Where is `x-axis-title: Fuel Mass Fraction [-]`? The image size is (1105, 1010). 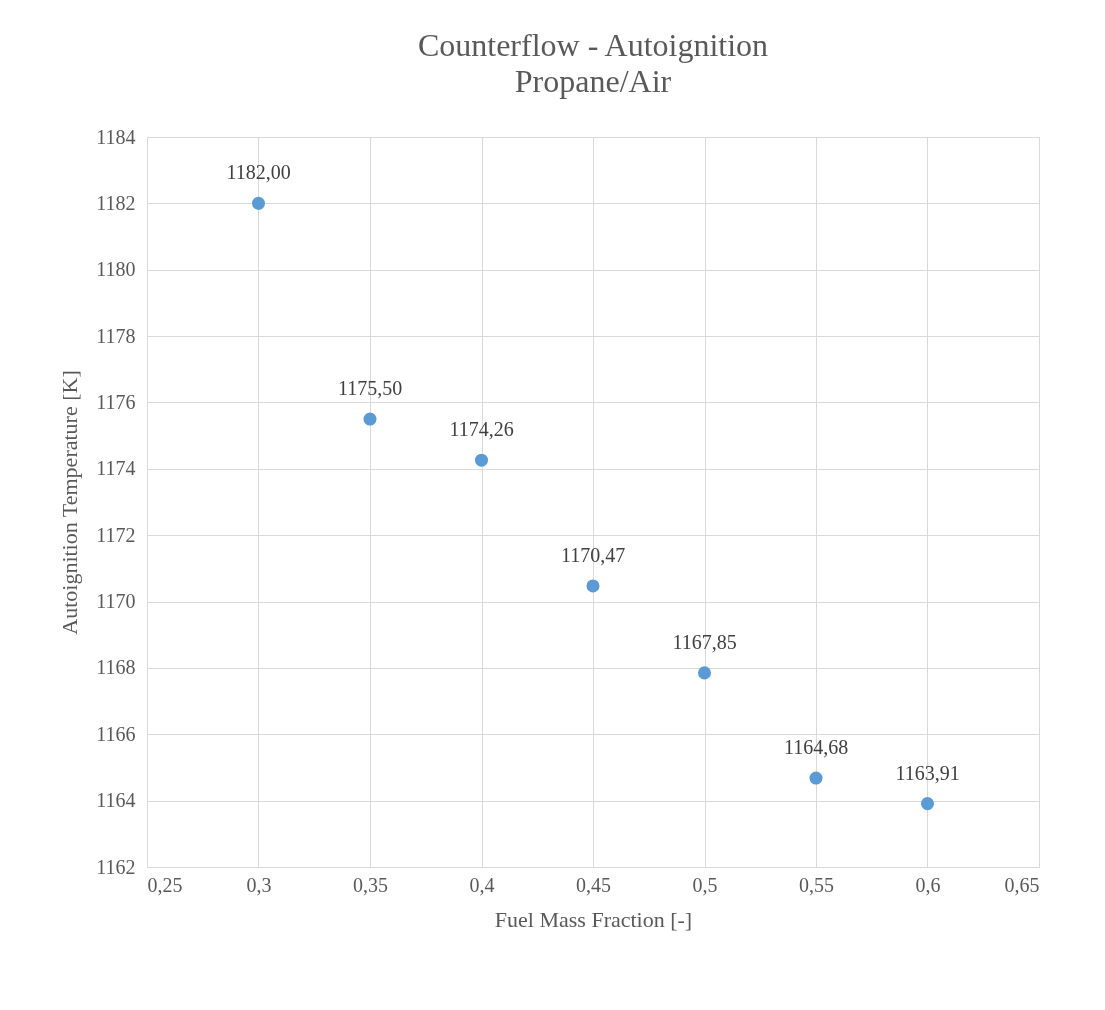
x-axis-title: Fuel Mass Fraction [-] is located at coordinates (593, 919).